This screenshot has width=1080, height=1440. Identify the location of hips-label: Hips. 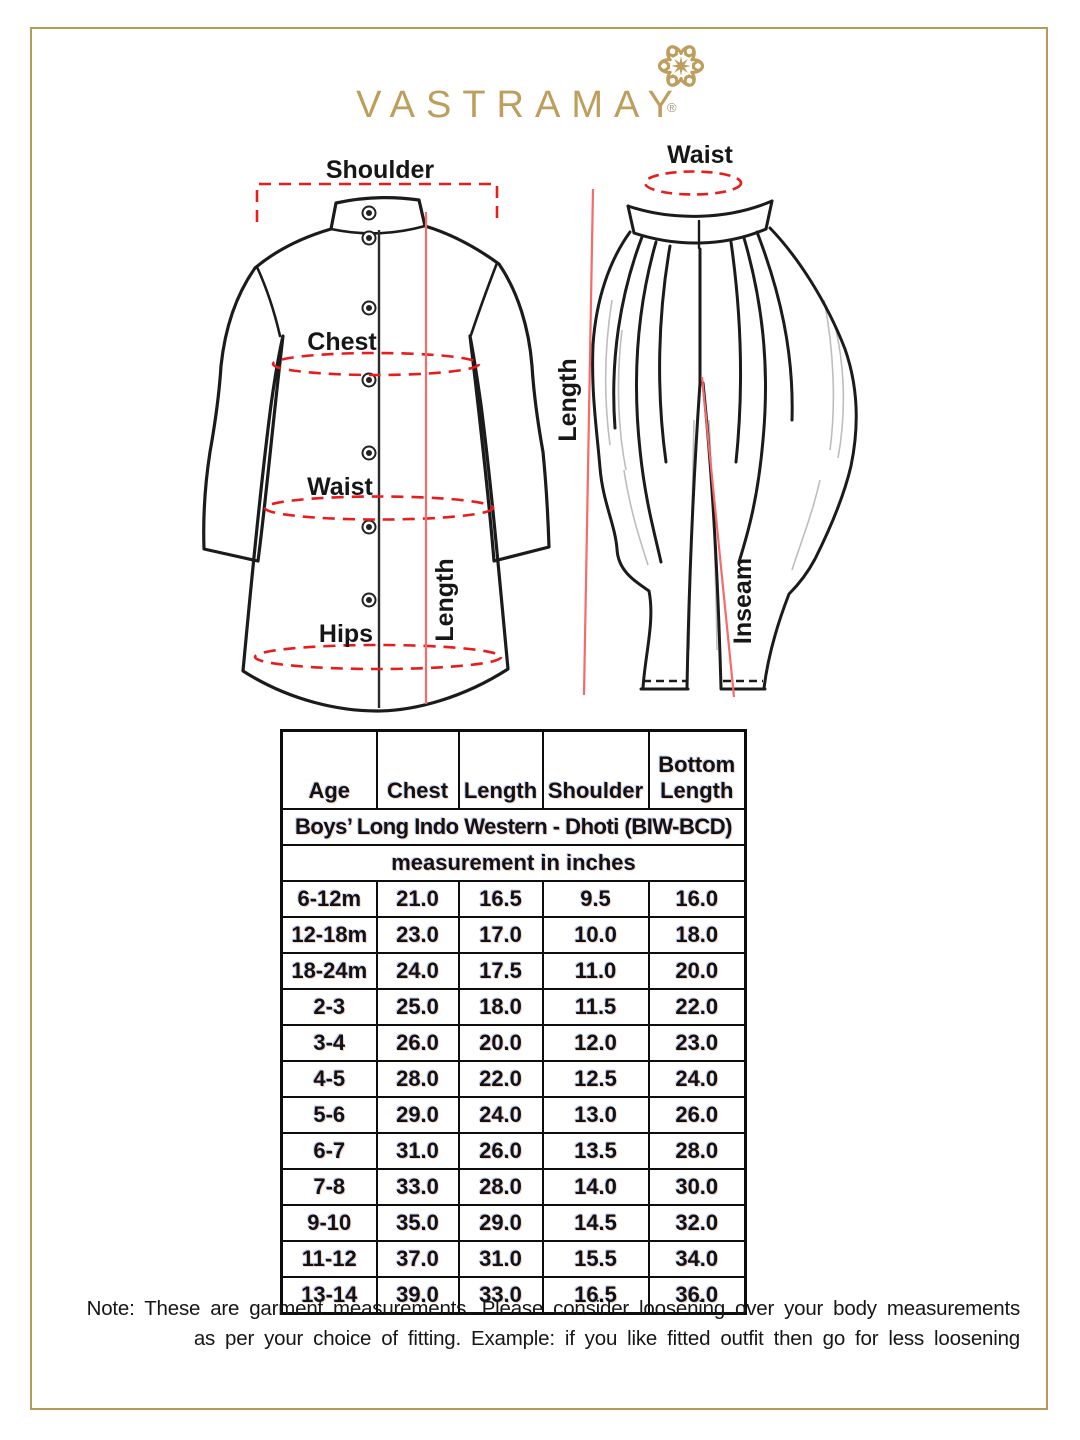
(346, 634).